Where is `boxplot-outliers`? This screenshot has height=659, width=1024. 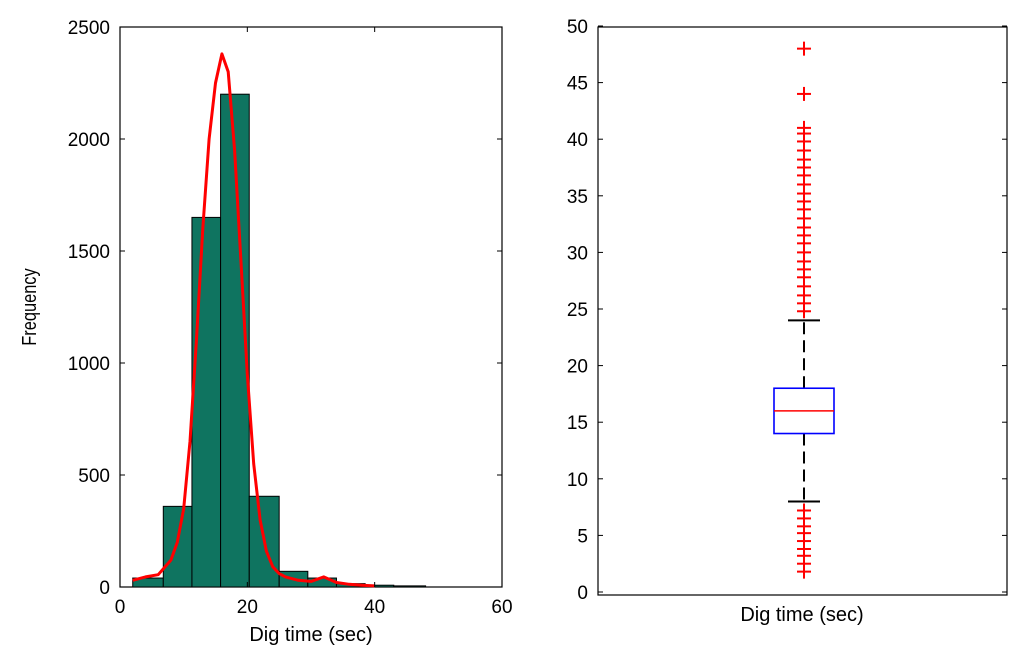 boxplot-outliers is located at coordinates (804, 310).